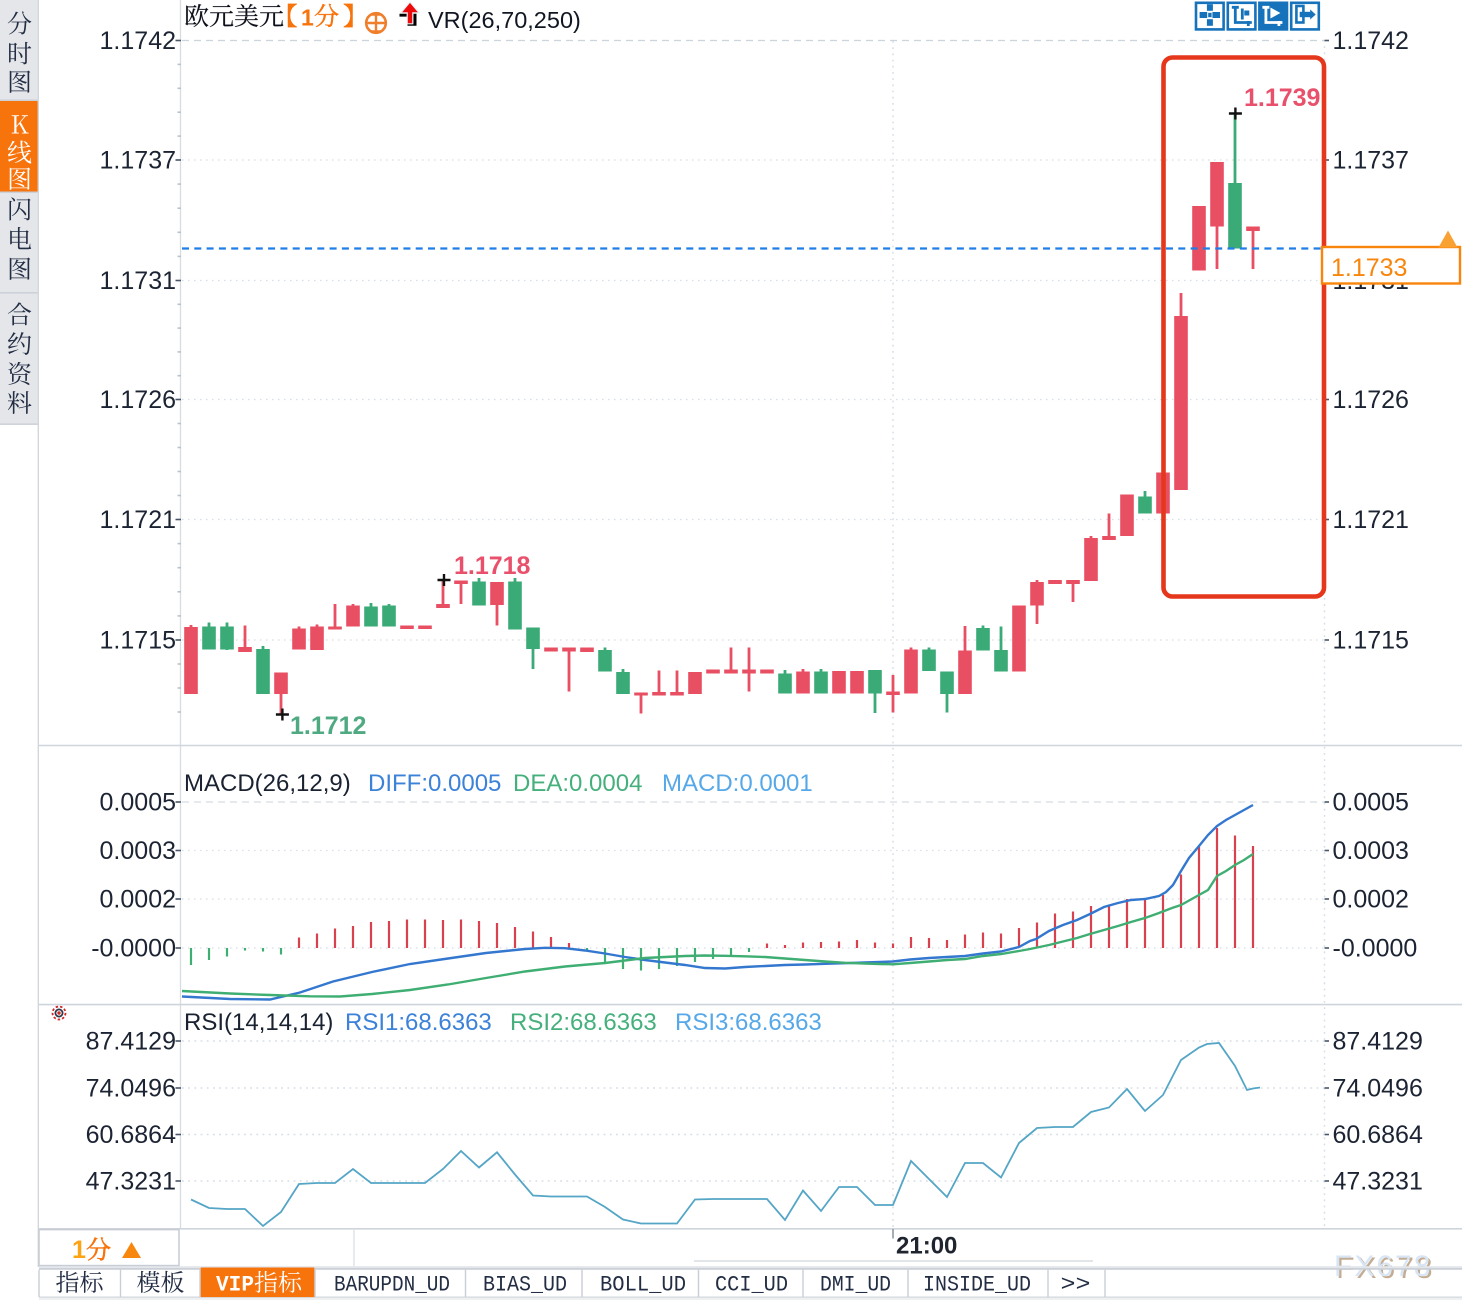 This screenshot has width=1462, height=1300. What do you see at coordinates (751, 1285) in the screenshot?
I see `svg-text: CCI_UD` at bounding box center [751, 1285].